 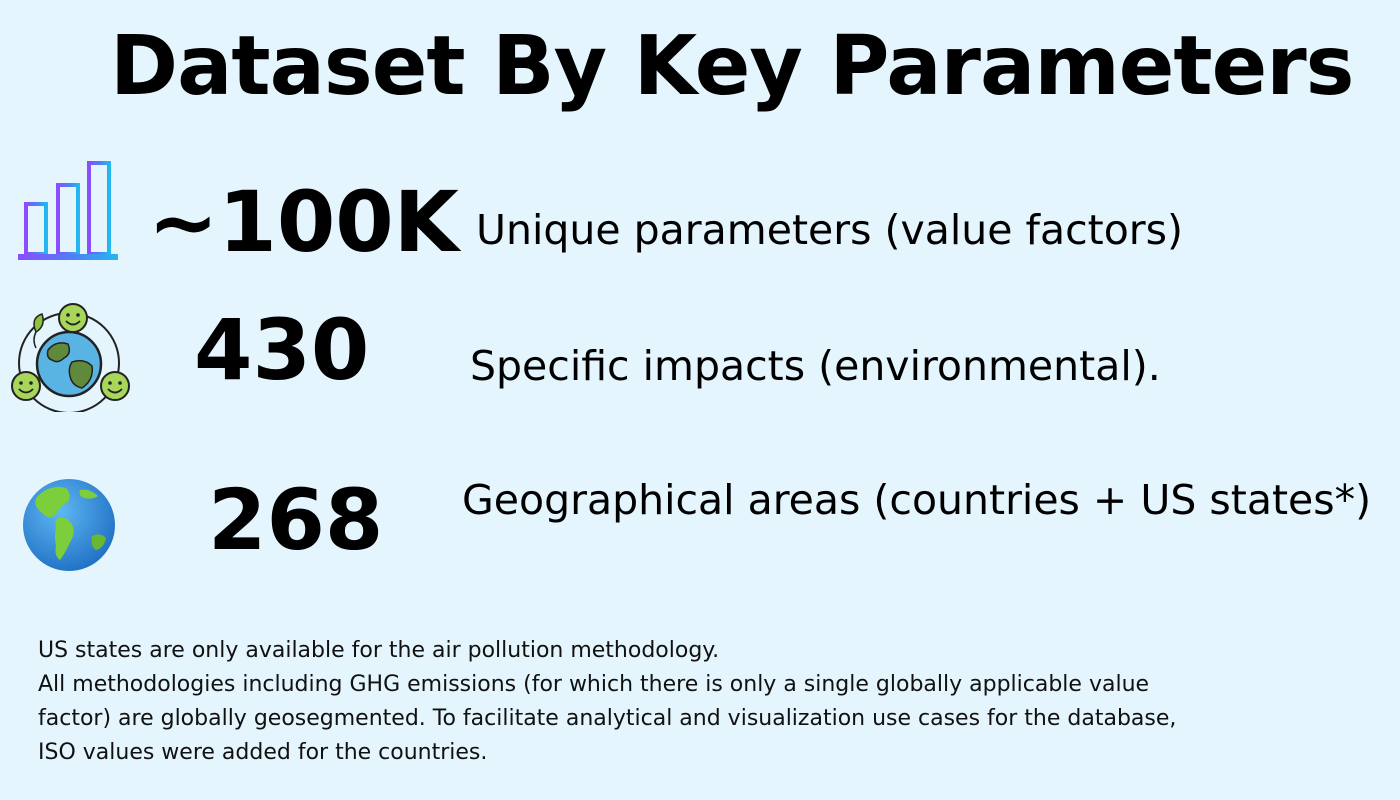 I want to click on page-title: Dataset By Key Parameters, so click(x=732, y=66).